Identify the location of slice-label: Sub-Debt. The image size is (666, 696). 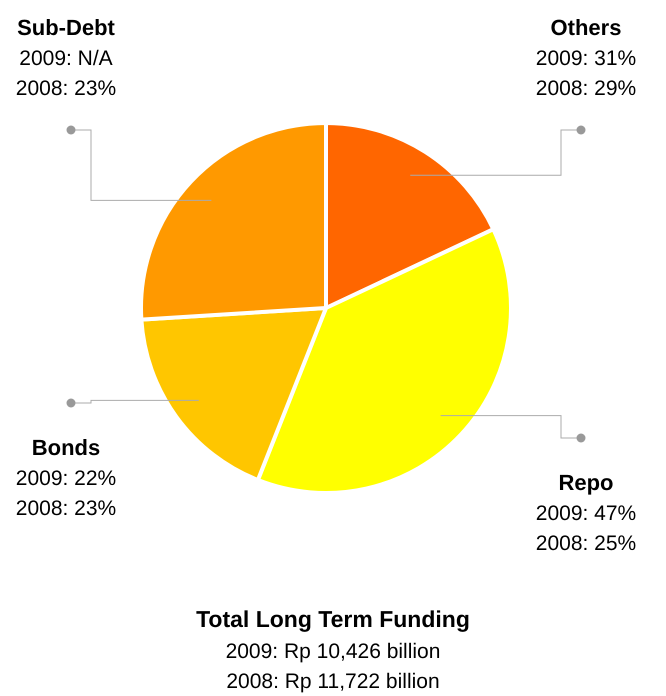
(66, 27).